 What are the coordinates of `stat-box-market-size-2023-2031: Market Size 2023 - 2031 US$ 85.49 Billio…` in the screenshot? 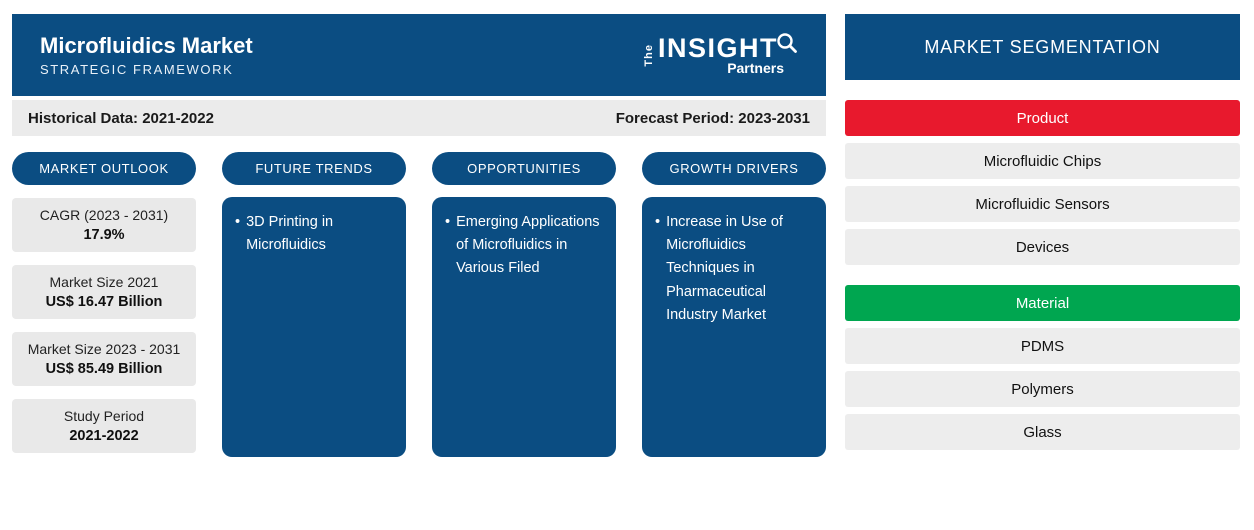 It's located at (104, 359).